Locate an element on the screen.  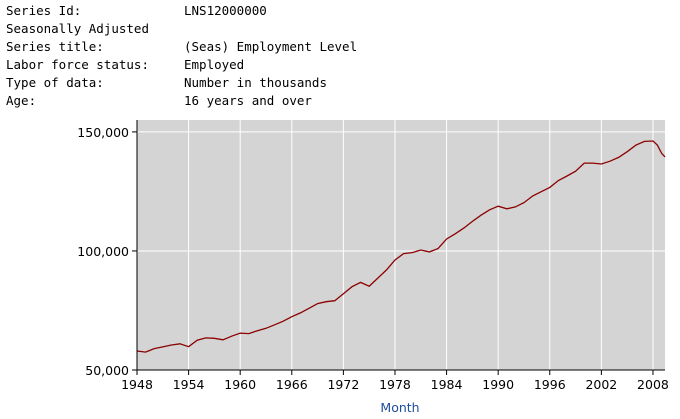
metadata-value: Employed is located at coordinates (214, 64).